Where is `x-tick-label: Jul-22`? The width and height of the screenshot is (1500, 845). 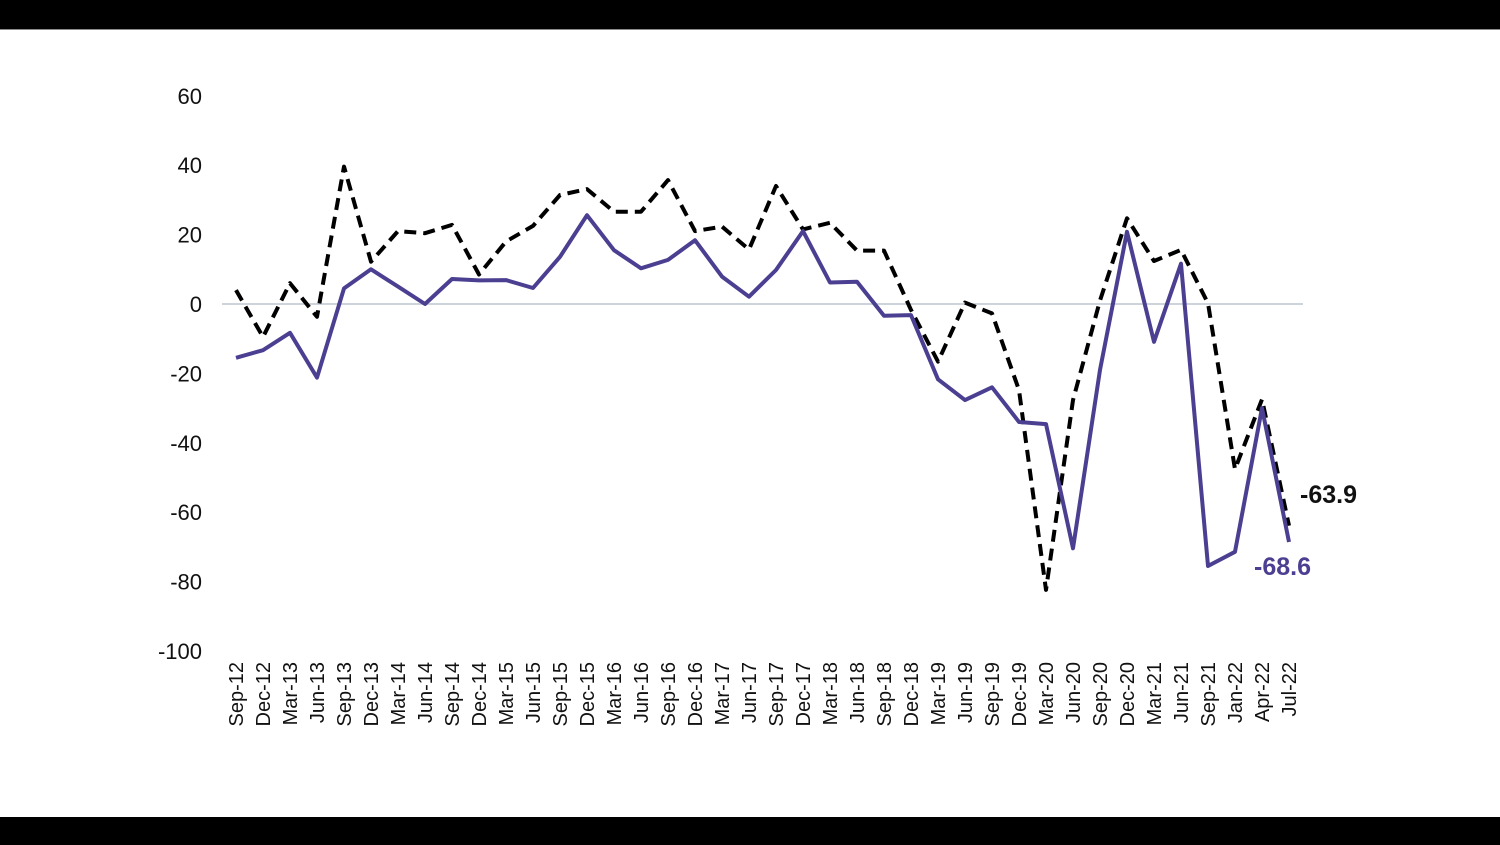
x-tick-label: Jul-22 is located at coordinates (1290, 689).